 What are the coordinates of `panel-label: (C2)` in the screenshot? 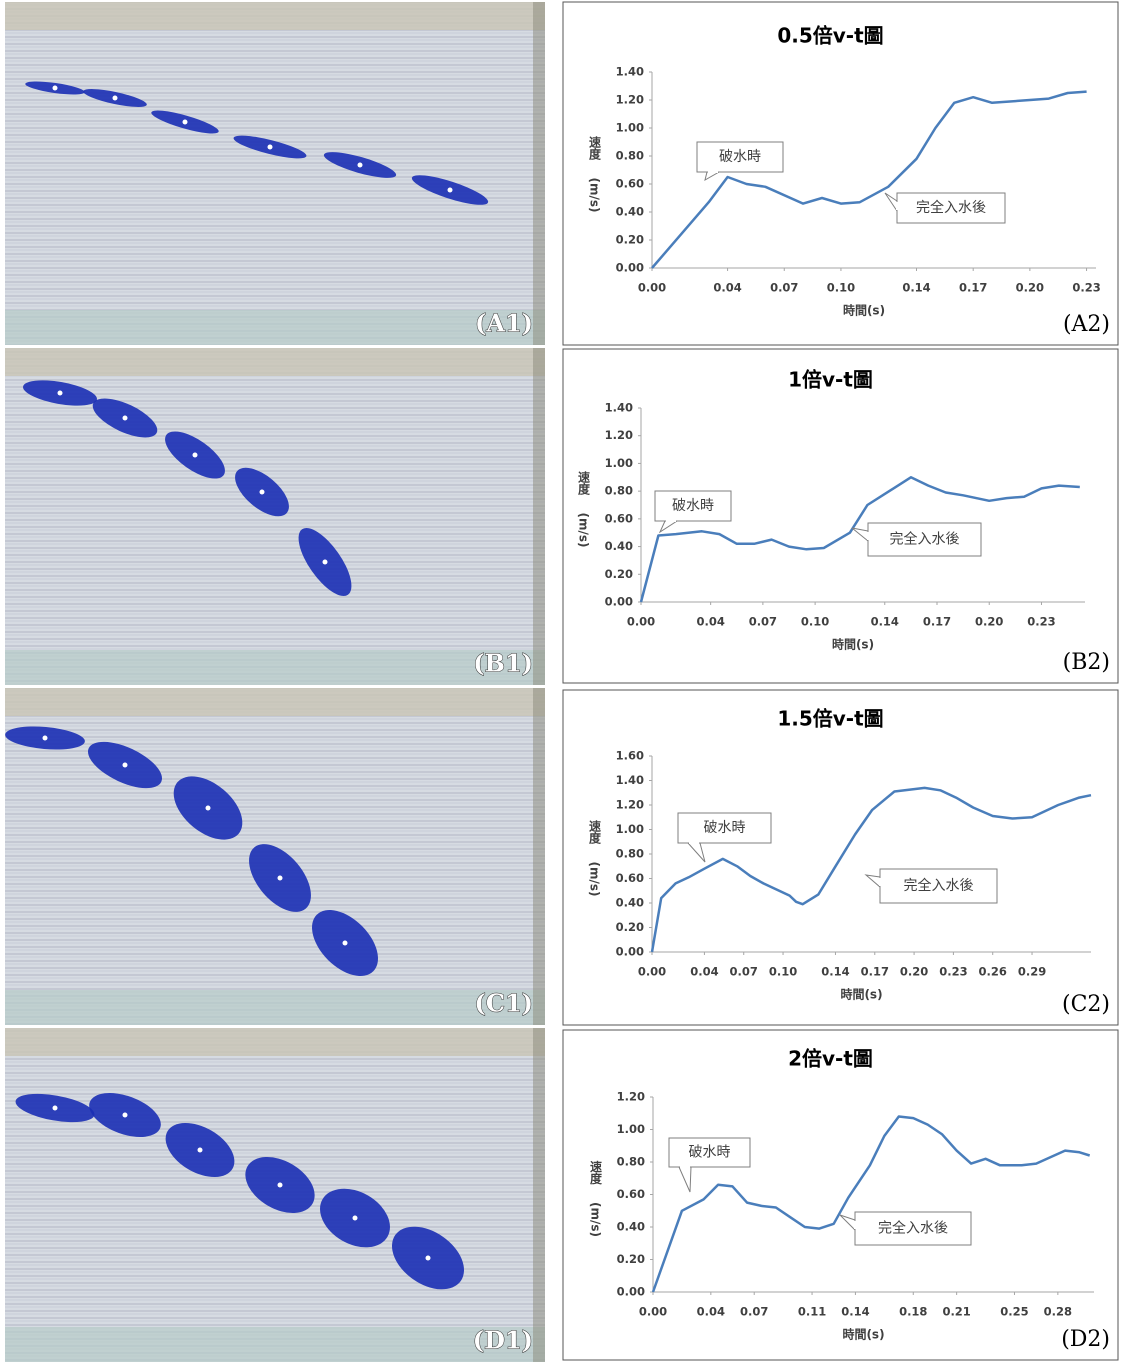 It's located at (1086, 1004).